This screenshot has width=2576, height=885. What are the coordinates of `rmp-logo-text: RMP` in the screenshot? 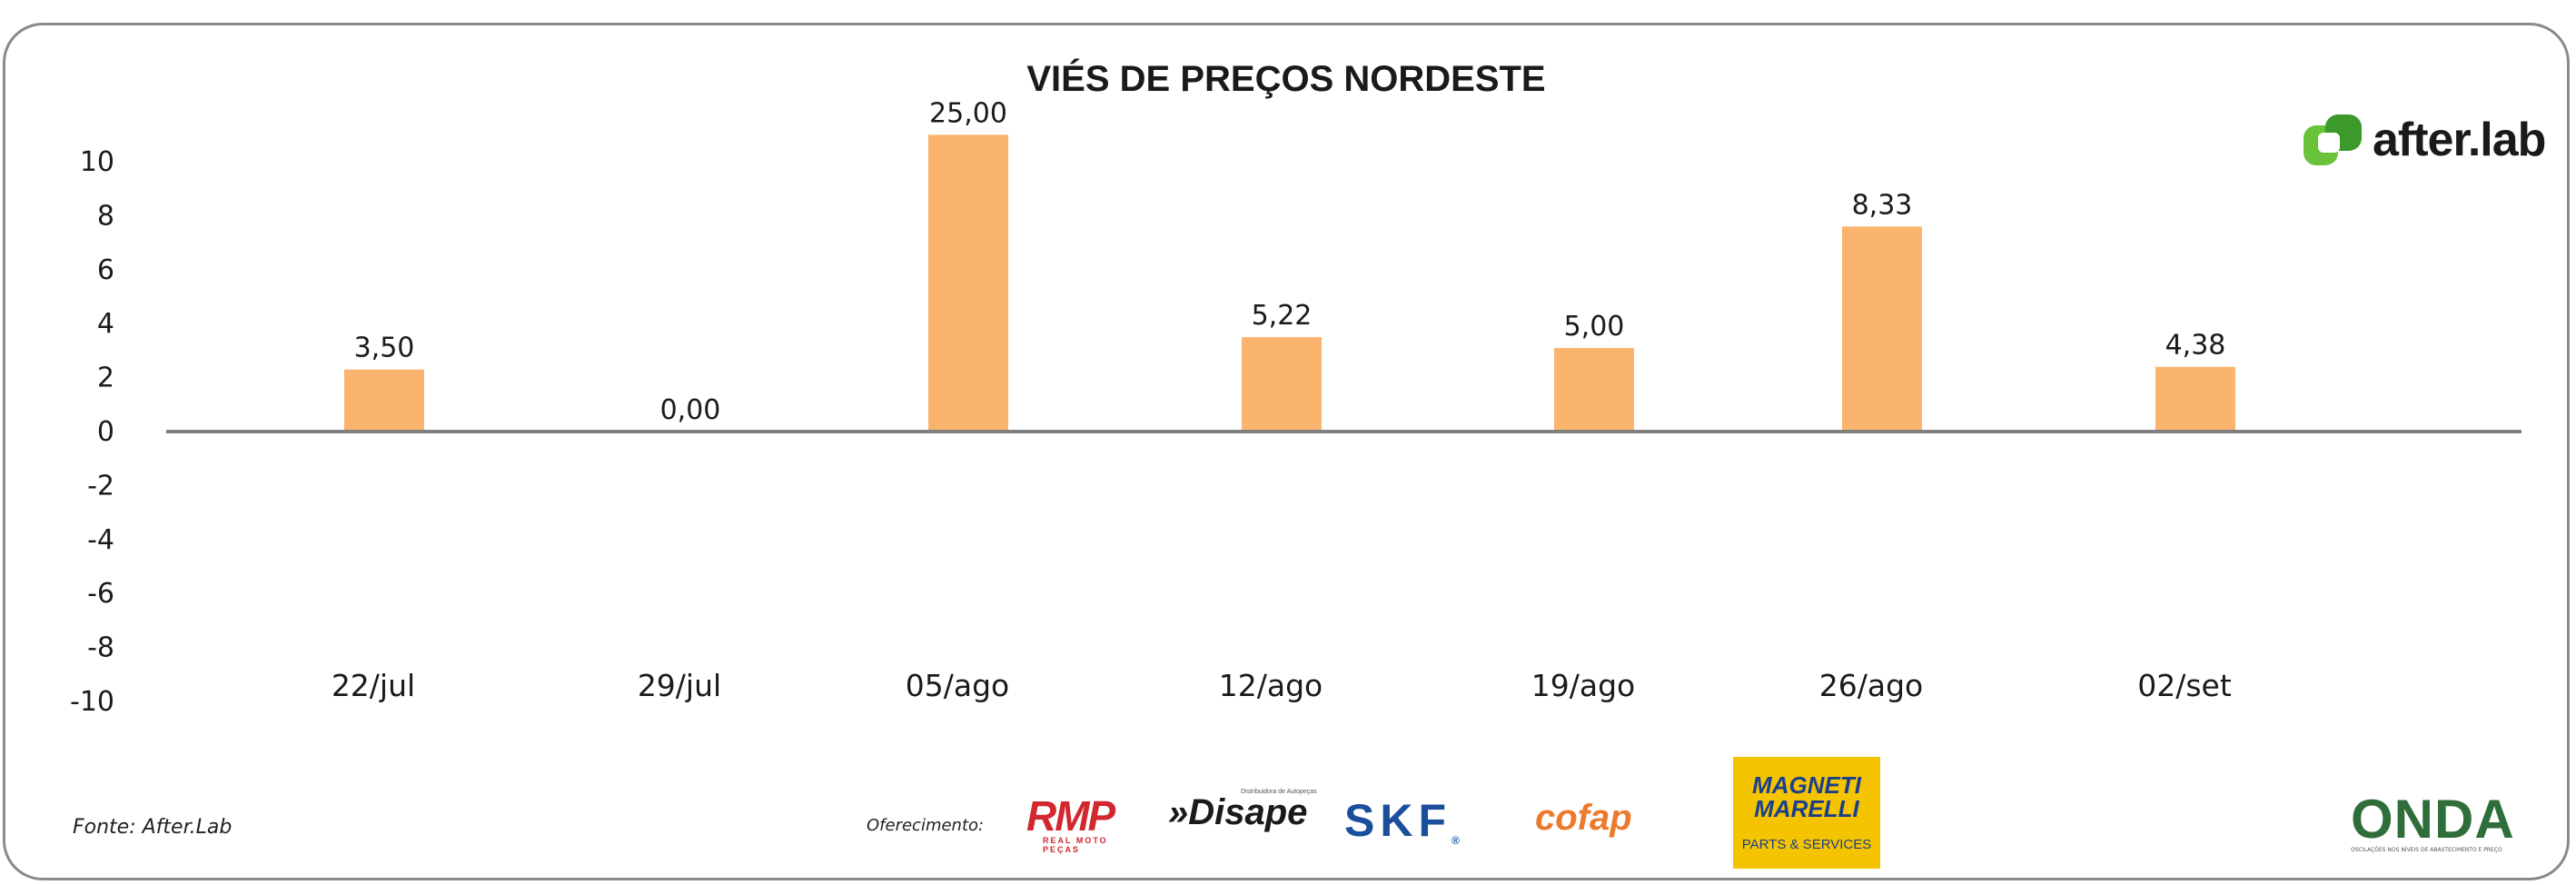 It's located at (1070, 816).